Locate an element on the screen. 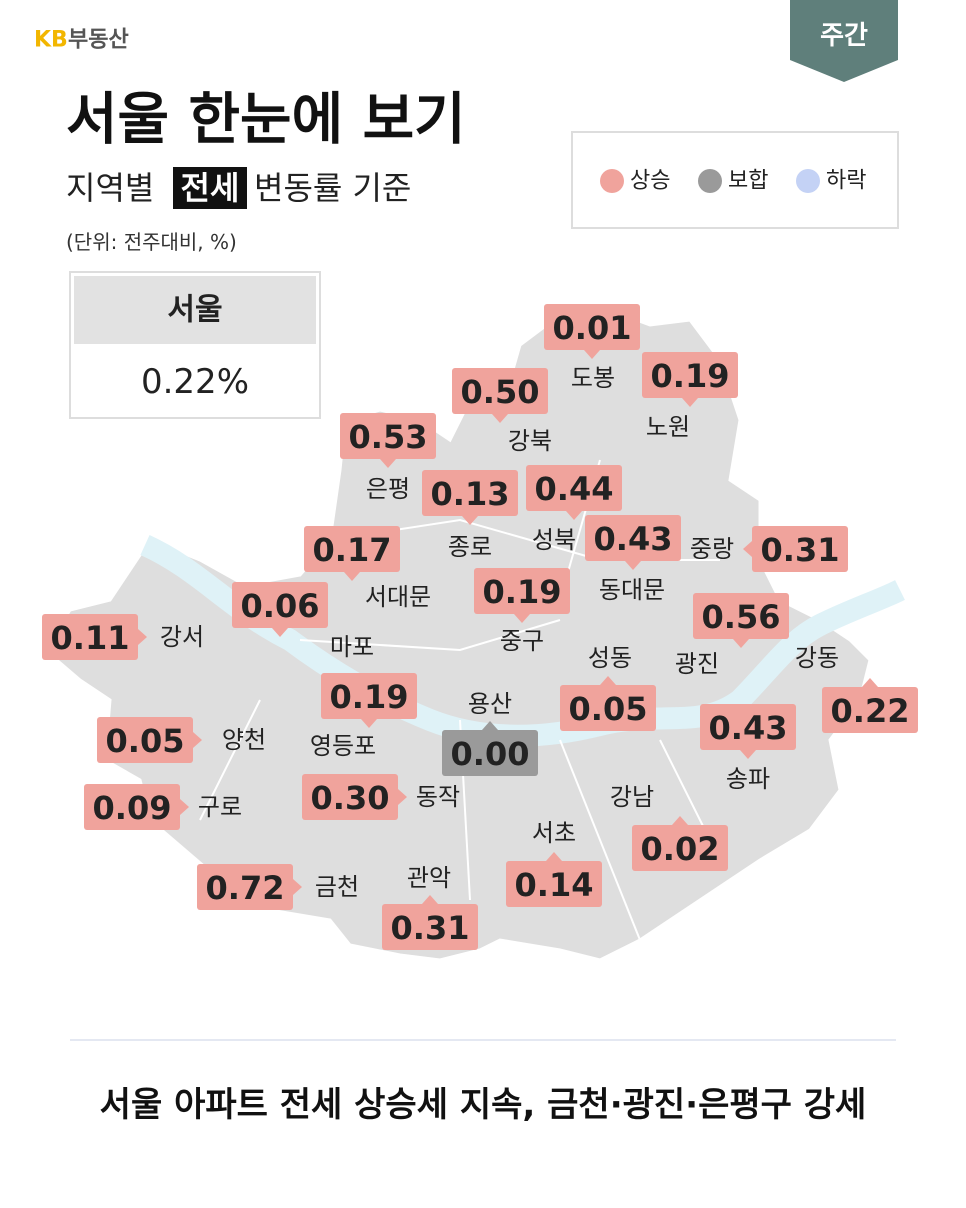  district-name: 양천 is located at coordinates (244, 740).